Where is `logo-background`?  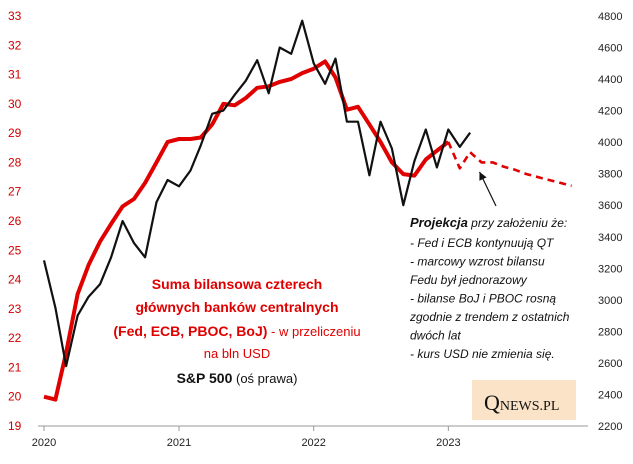
logo-background is located at coordinates (524, 400).